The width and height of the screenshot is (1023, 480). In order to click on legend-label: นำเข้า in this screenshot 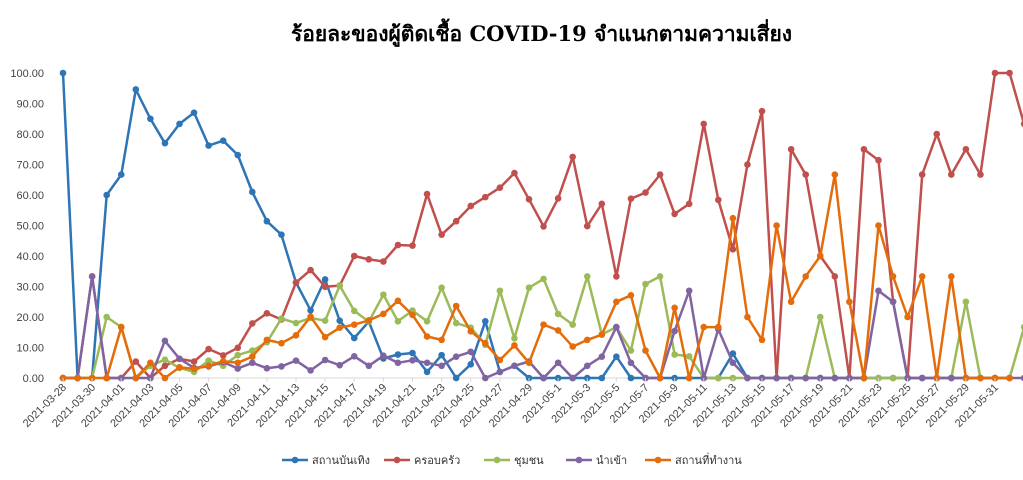, I will do `click(611, 460)`.